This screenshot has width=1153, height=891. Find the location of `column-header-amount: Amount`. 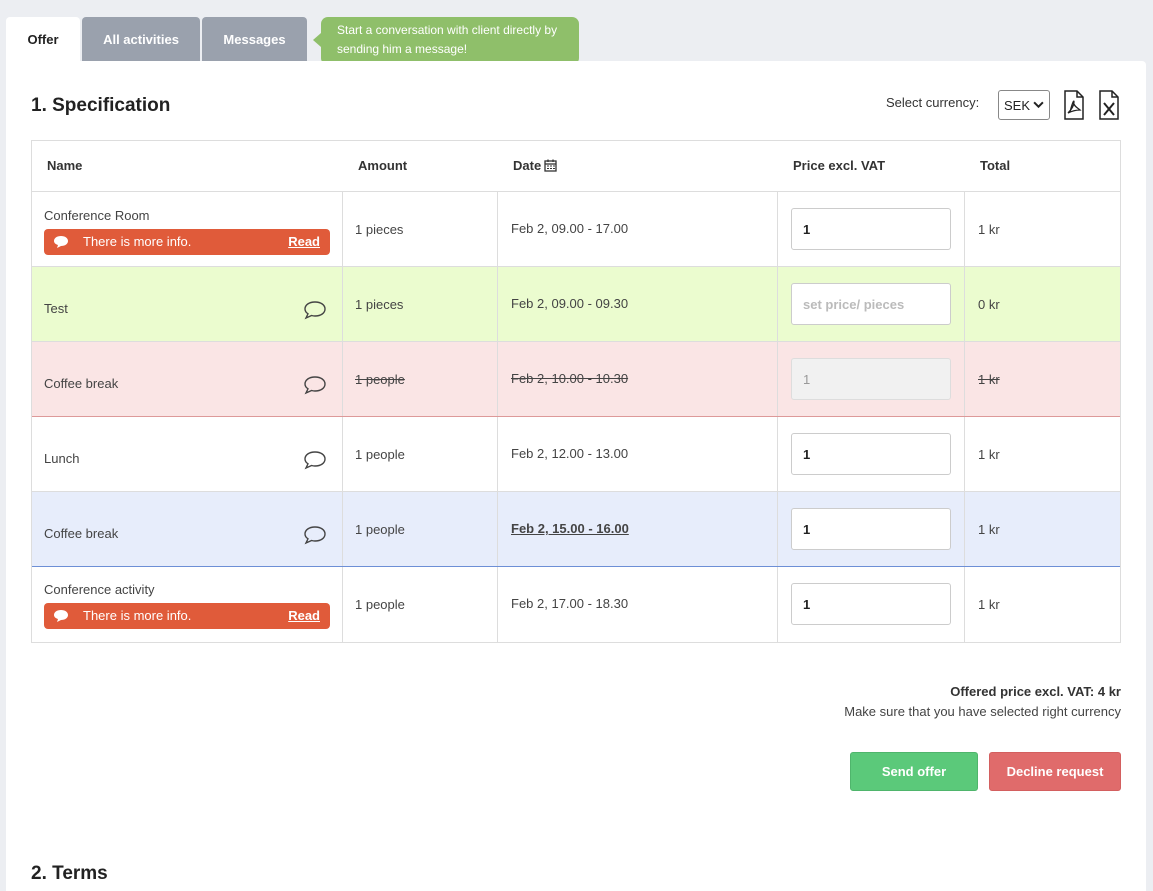

column-header-amount: Amount is located at coordinates (383, 165).